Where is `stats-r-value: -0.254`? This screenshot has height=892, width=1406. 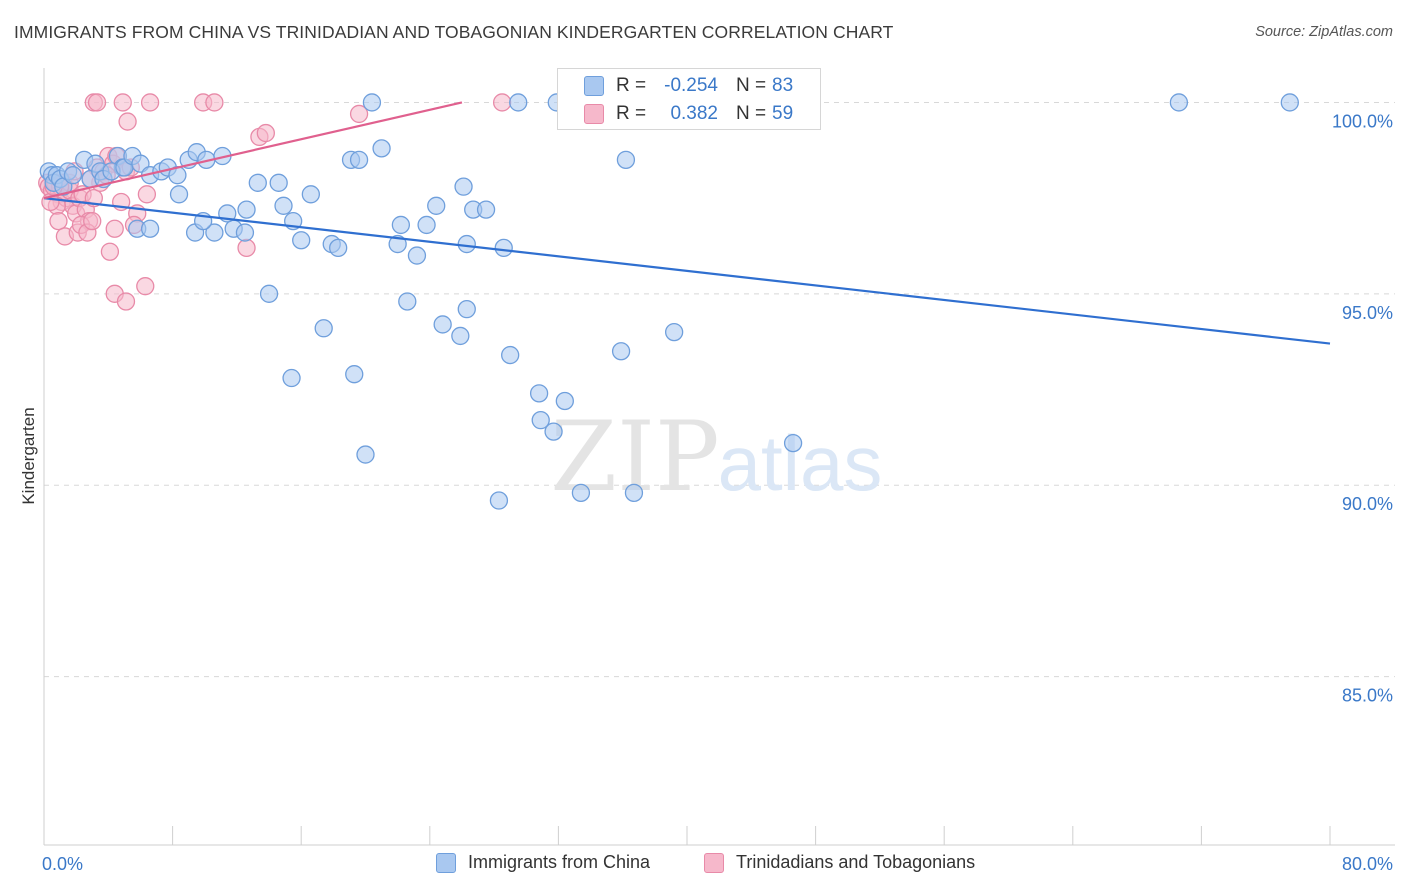
stats-r-value: -0.254 is located at coordinates (691, 85).